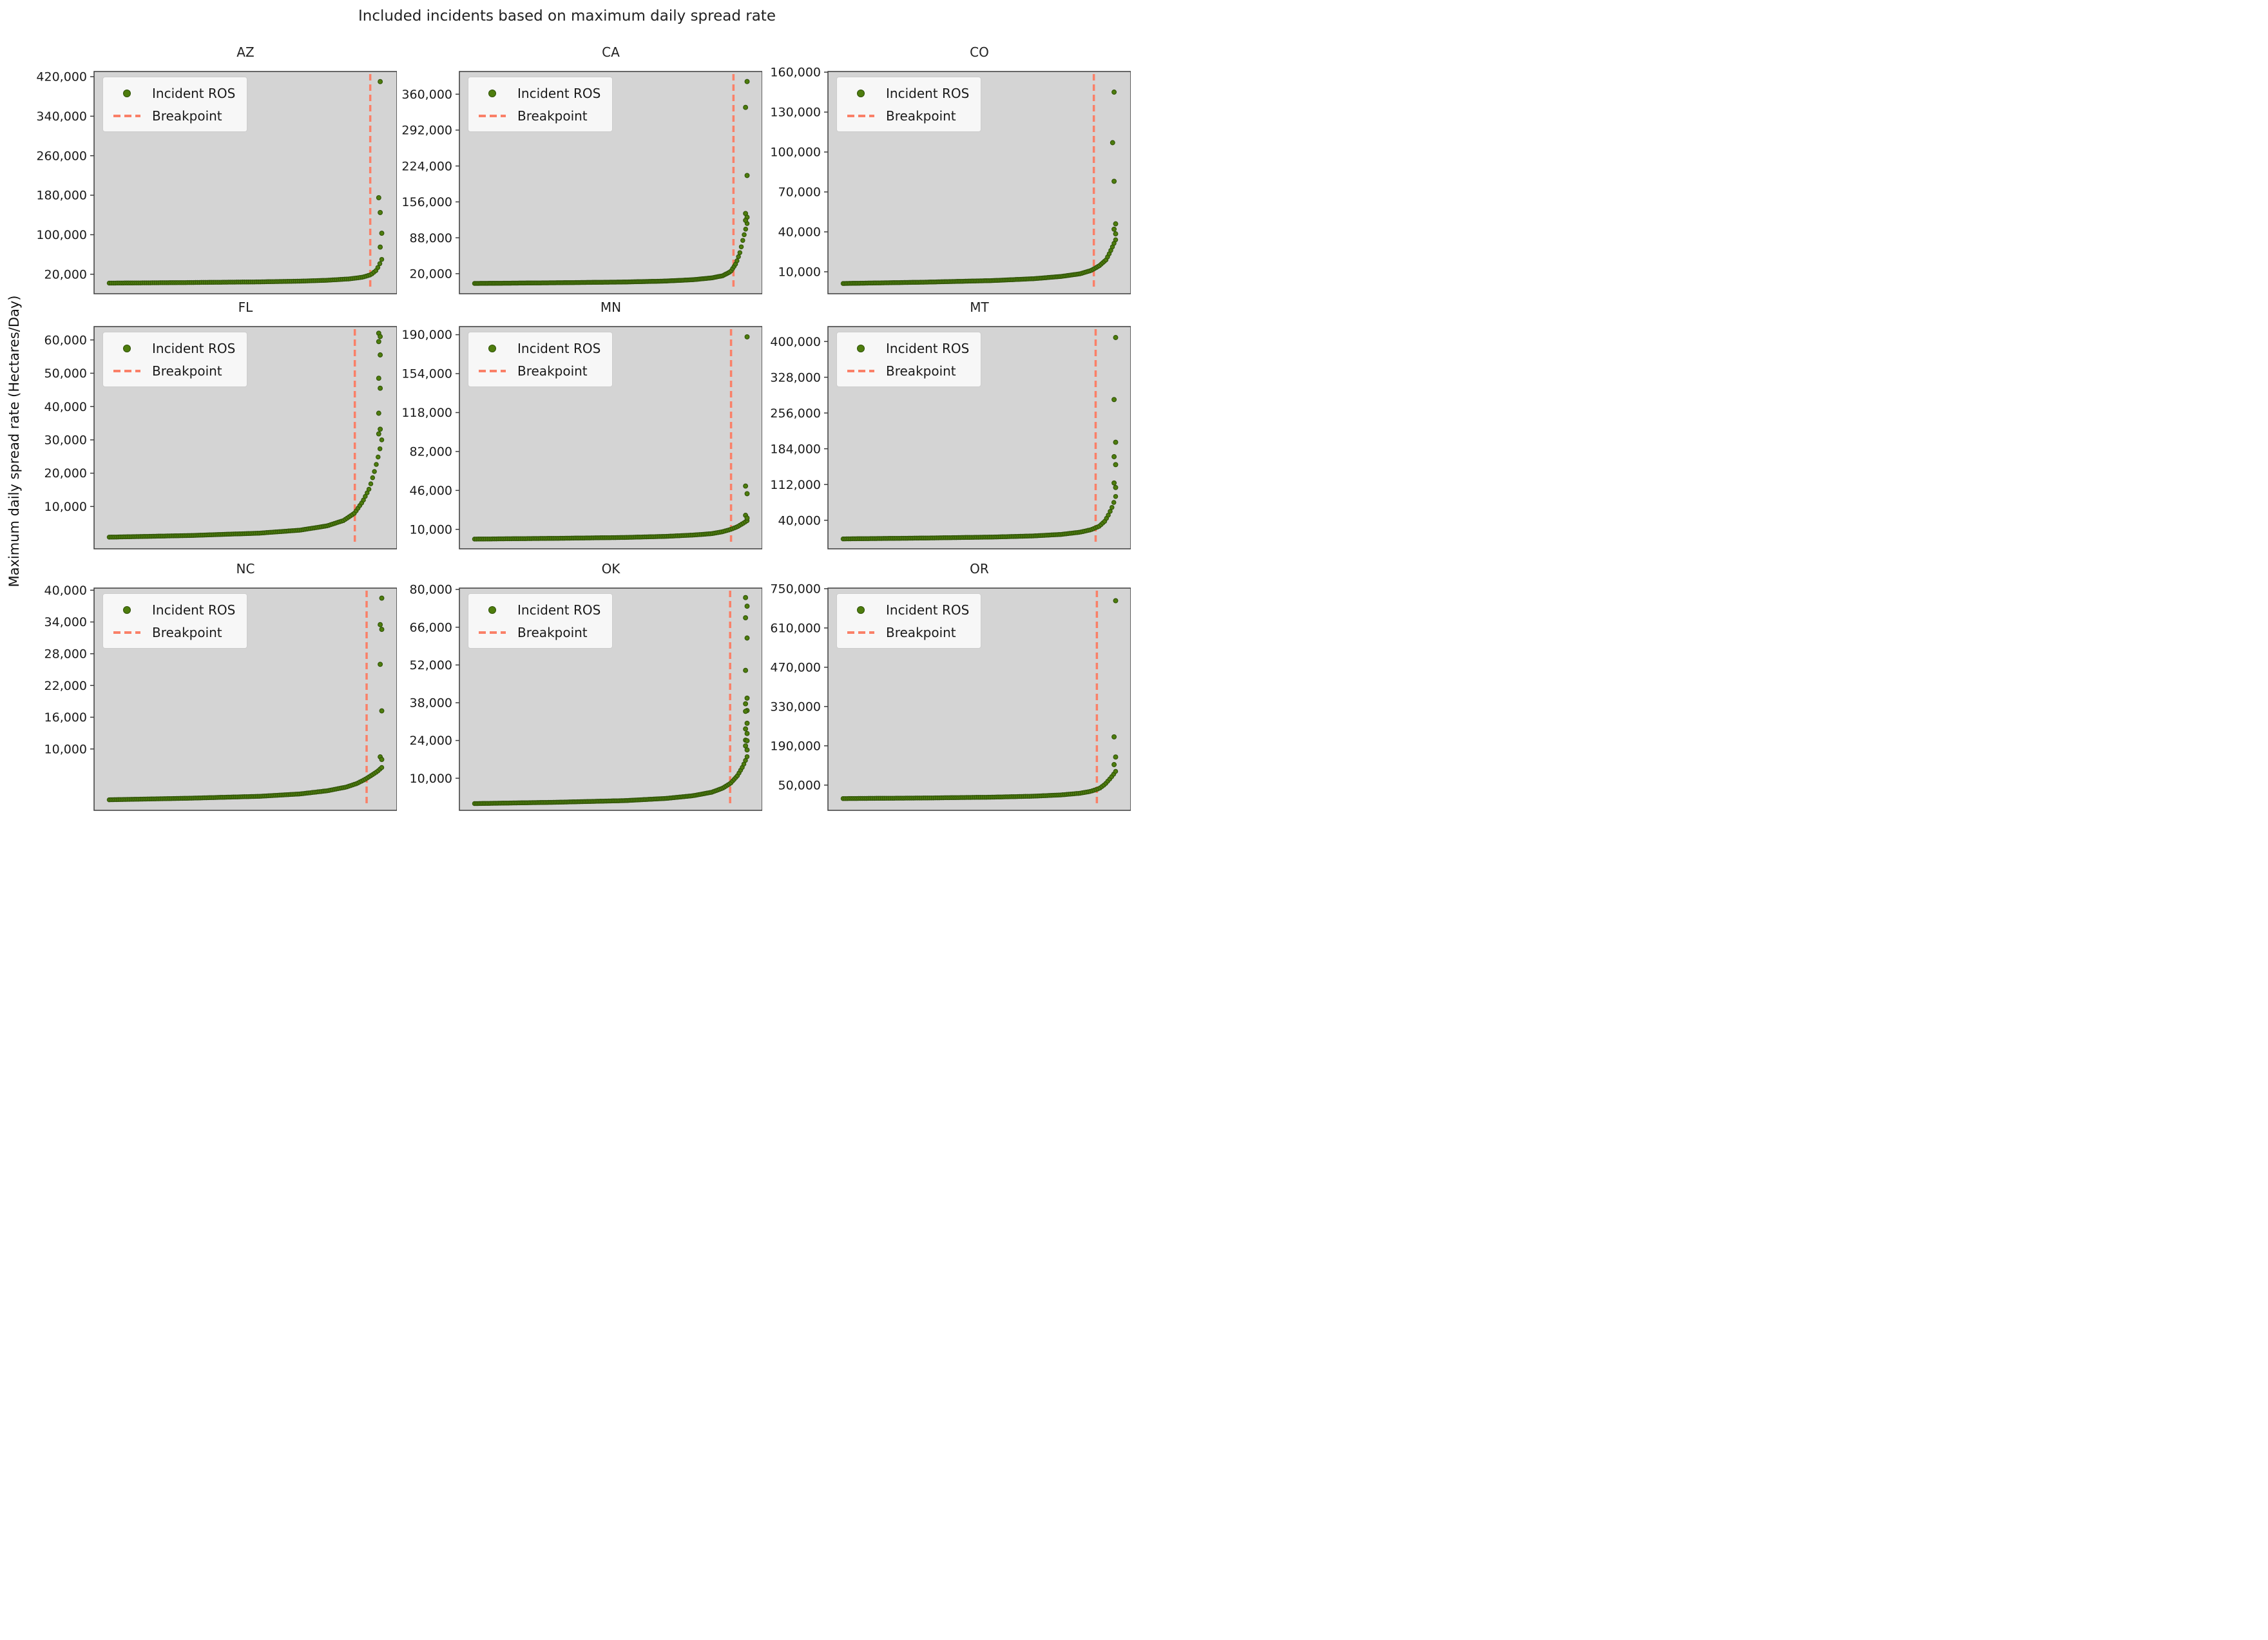  Describe the element at coordinates (795, 342) in the screenshot. I see `y-tick-label: 400,000` at that location.